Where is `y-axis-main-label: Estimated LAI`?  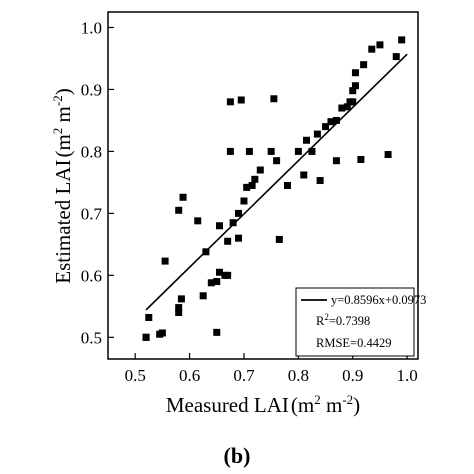
y-axis-main-label: Estimated LAI is located at coordinates (63, 222).